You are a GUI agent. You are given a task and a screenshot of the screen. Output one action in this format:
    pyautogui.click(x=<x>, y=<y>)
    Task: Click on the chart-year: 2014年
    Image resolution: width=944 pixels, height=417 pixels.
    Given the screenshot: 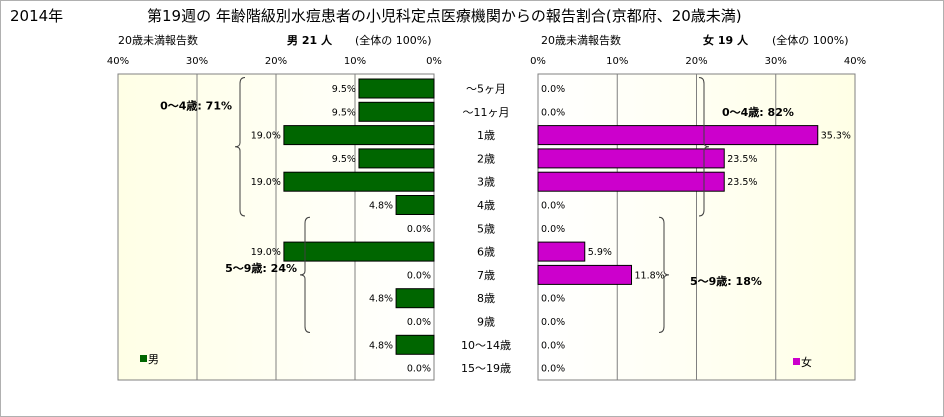 What is the action you would take?
    pyautogui.click(x=36, y=16)
    